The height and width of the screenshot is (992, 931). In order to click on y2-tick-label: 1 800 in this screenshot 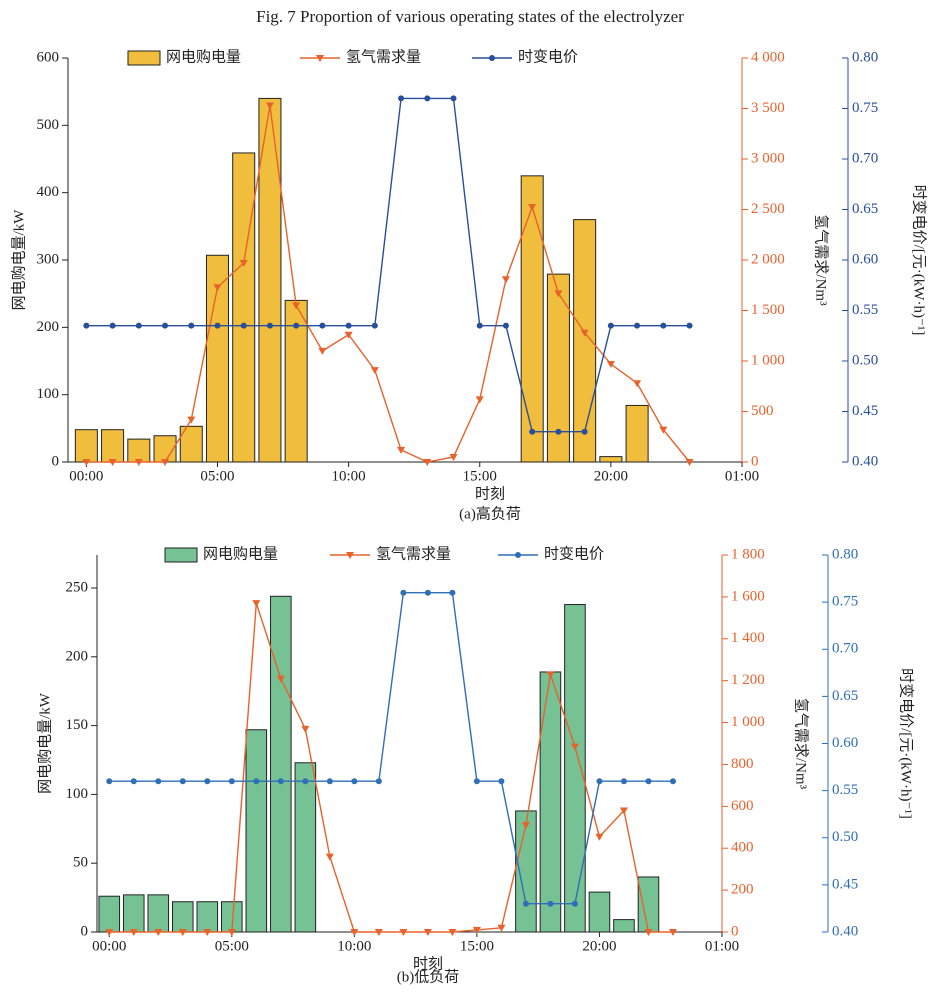, I will do `click(748, 554)`.